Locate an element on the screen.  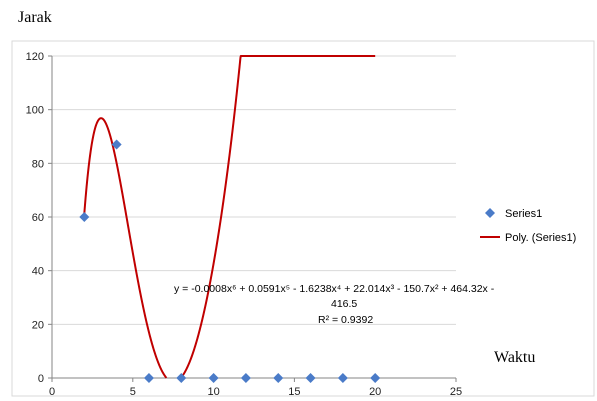
y-tick-label: 80 is located at coordinates (38, 164).